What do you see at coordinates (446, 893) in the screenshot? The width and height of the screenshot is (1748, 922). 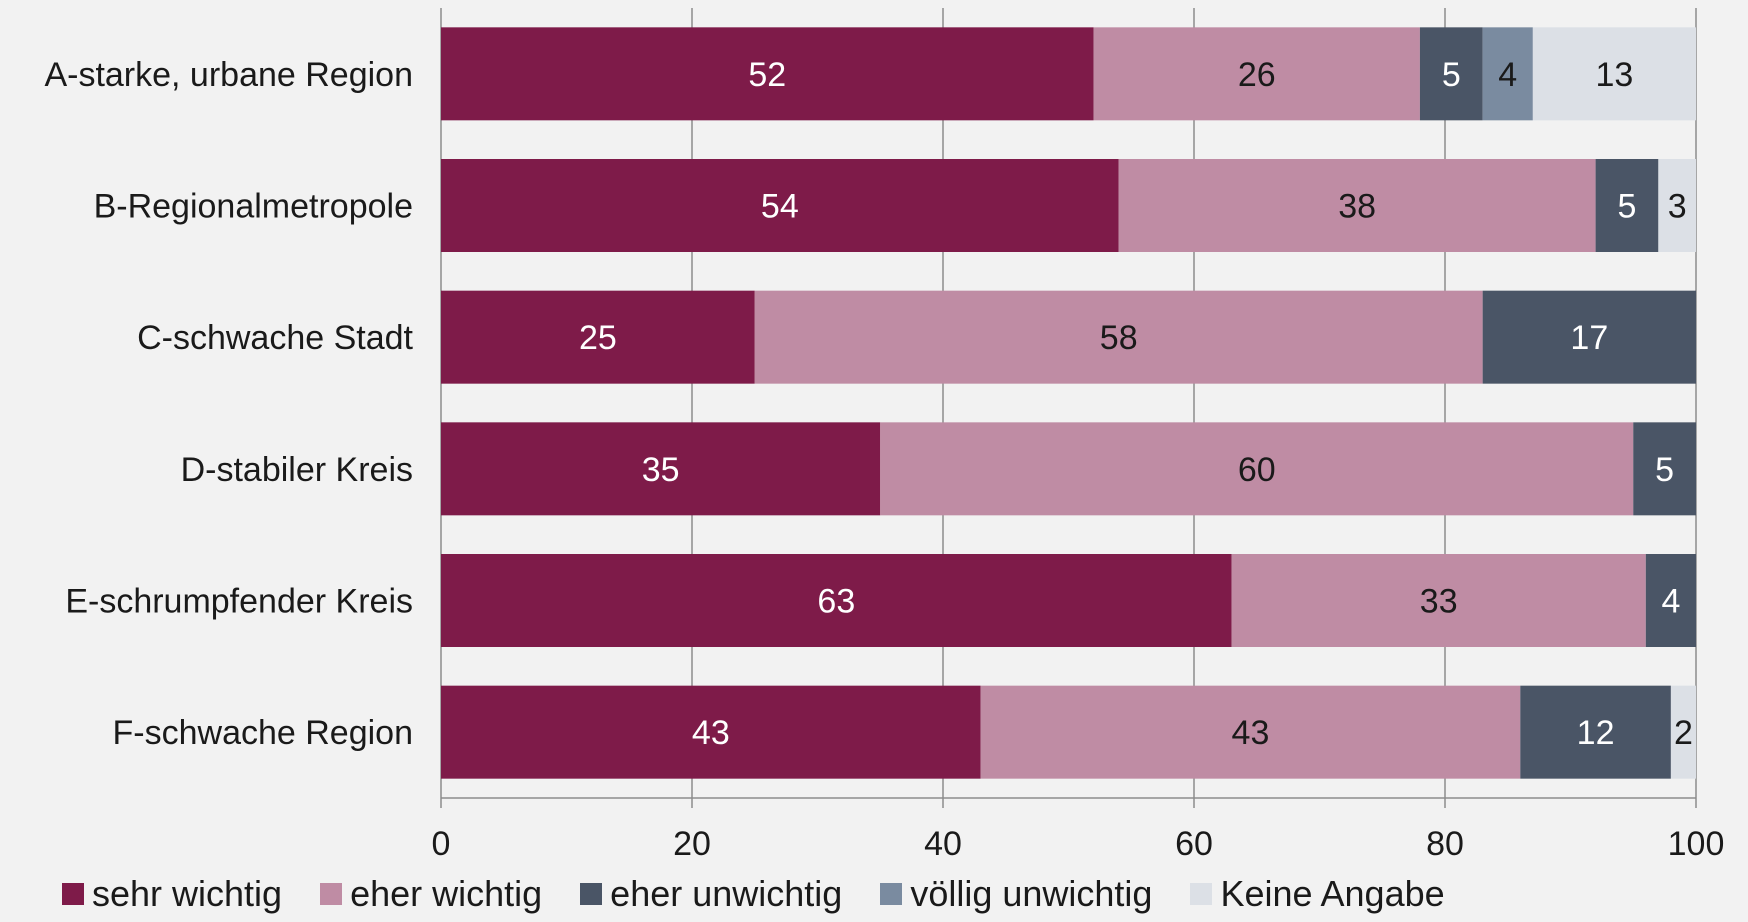 I see `legend-label: eher wichtig` at bounding box center [446, 893].